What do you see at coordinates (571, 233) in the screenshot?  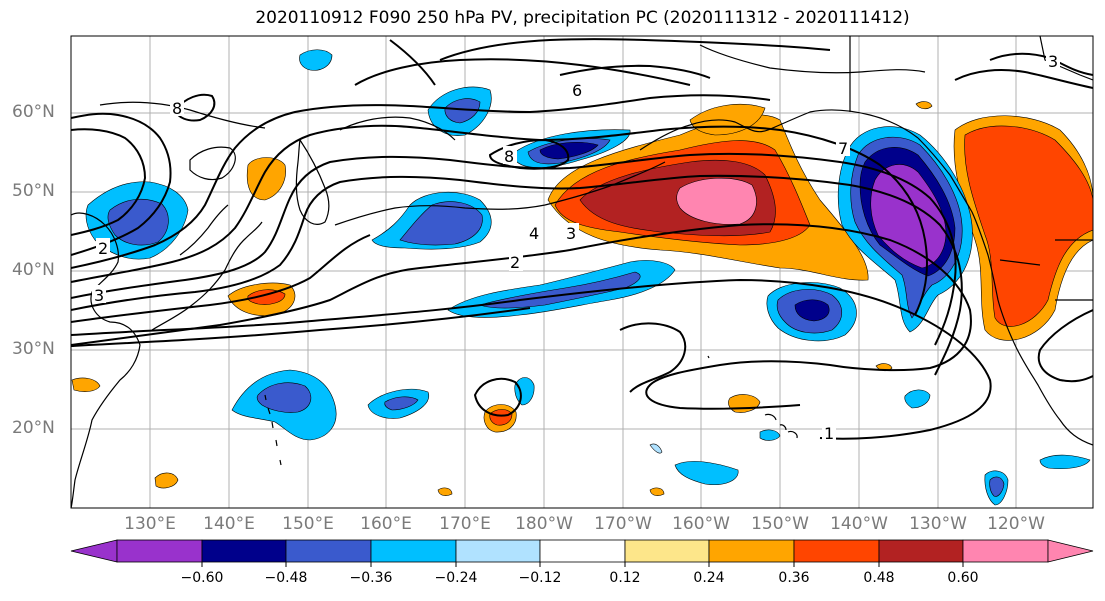 I see `contour-label-3: 3` at bounding box center [571, 233].